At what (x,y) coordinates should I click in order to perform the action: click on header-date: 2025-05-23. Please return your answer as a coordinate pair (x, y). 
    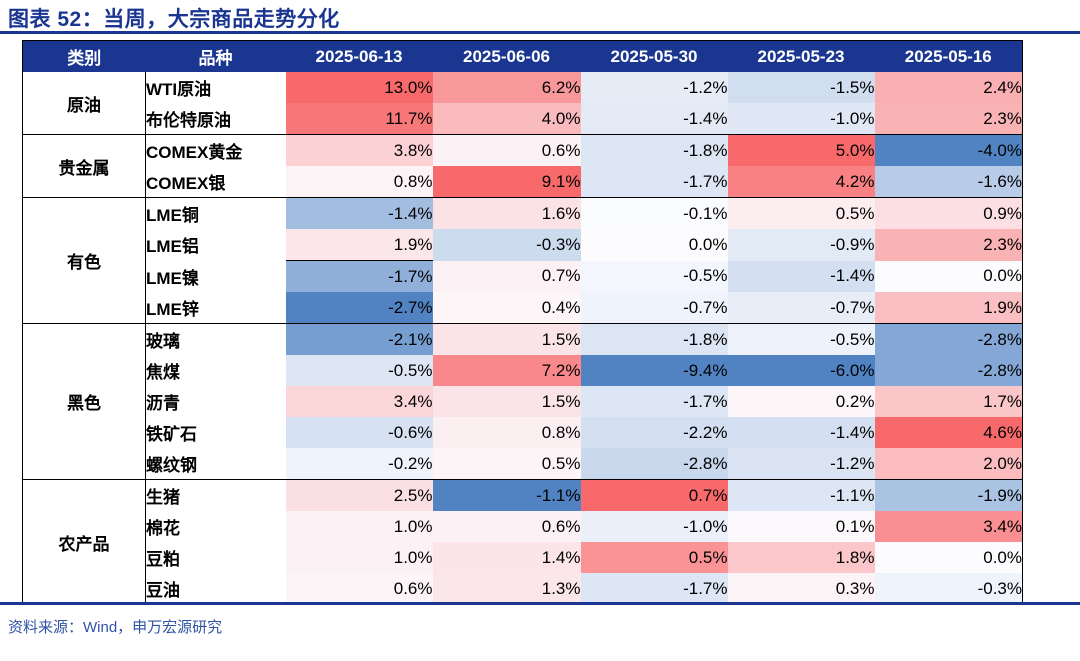
    Looking at the image, I should click on (801, 56).